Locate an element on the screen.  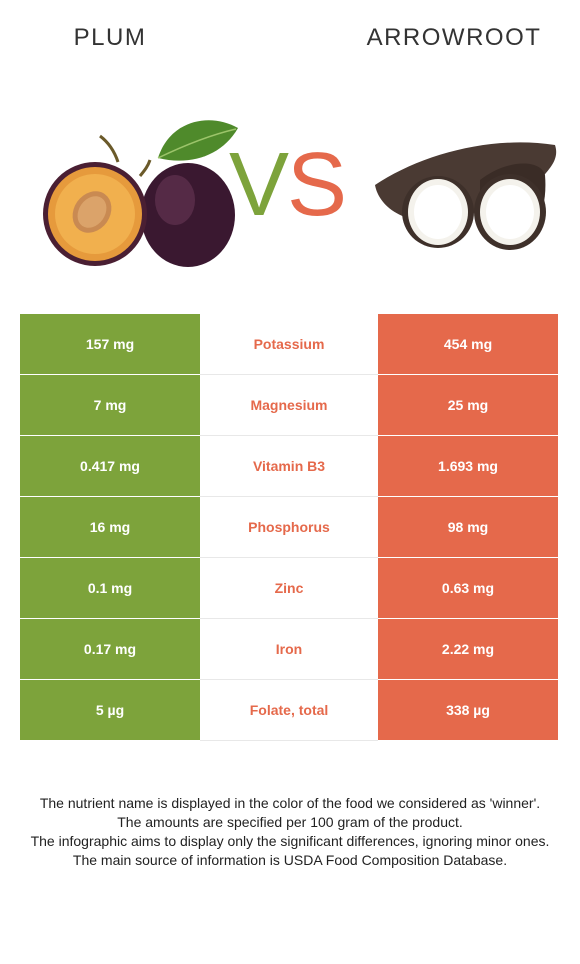
right-value: 1.693 mg is located at coordinates (468, 466).